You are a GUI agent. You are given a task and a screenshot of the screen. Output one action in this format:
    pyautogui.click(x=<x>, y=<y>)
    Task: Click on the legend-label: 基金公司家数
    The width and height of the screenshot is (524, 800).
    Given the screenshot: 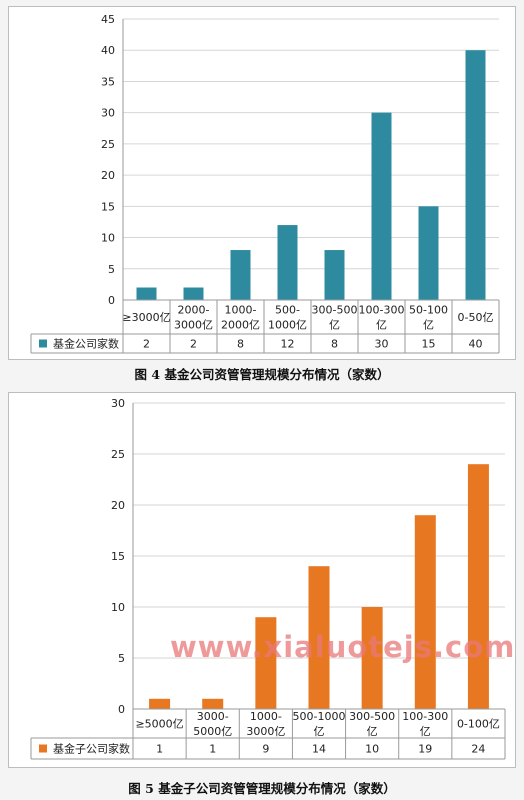 What is the action you would take?
    pyautogui.click(x=86, y=344)
    